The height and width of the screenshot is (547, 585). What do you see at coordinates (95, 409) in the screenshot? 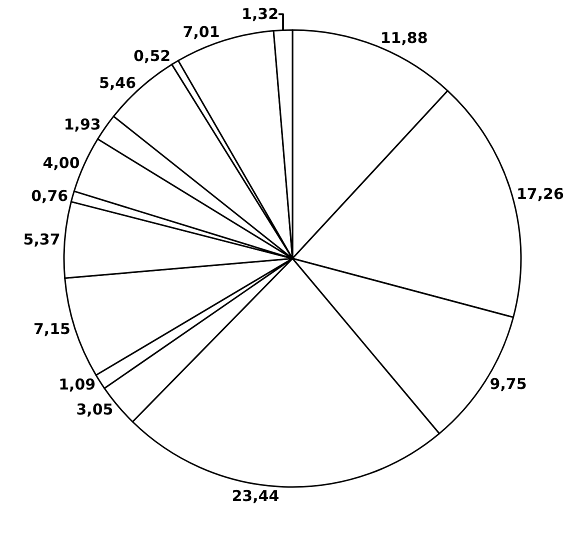
I see `data-label: 3,05` at bounding box center [95, 409].